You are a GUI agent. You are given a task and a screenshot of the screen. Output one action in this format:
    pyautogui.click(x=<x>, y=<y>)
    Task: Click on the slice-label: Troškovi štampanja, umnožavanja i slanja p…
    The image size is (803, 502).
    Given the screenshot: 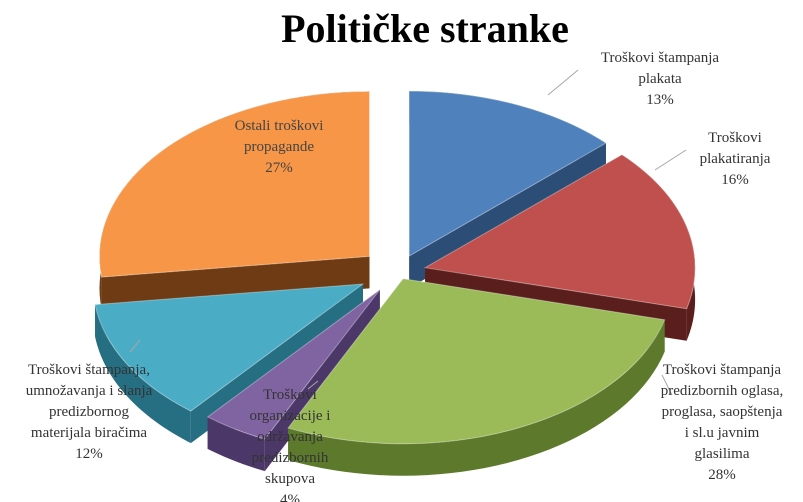 What is the action you would take?
    pyautogui.click(x=89, y=412)
    